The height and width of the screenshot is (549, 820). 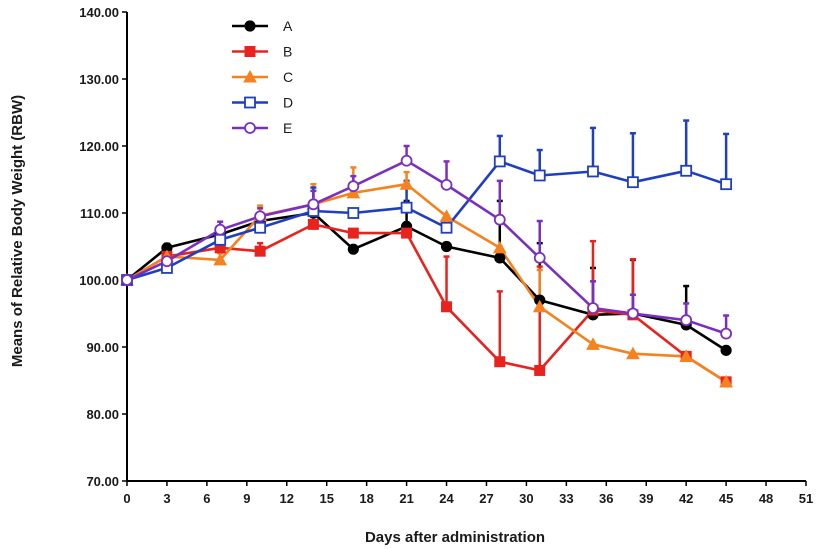 I want to click on y-tick-label: 110.00, so click(x=99, y=213).